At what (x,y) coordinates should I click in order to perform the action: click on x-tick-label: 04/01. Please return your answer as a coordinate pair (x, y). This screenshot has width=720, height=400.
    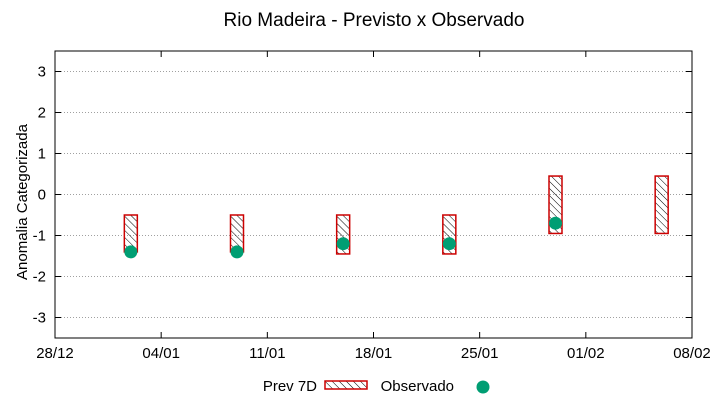
    Looking at the image, I should click on (161, 353).